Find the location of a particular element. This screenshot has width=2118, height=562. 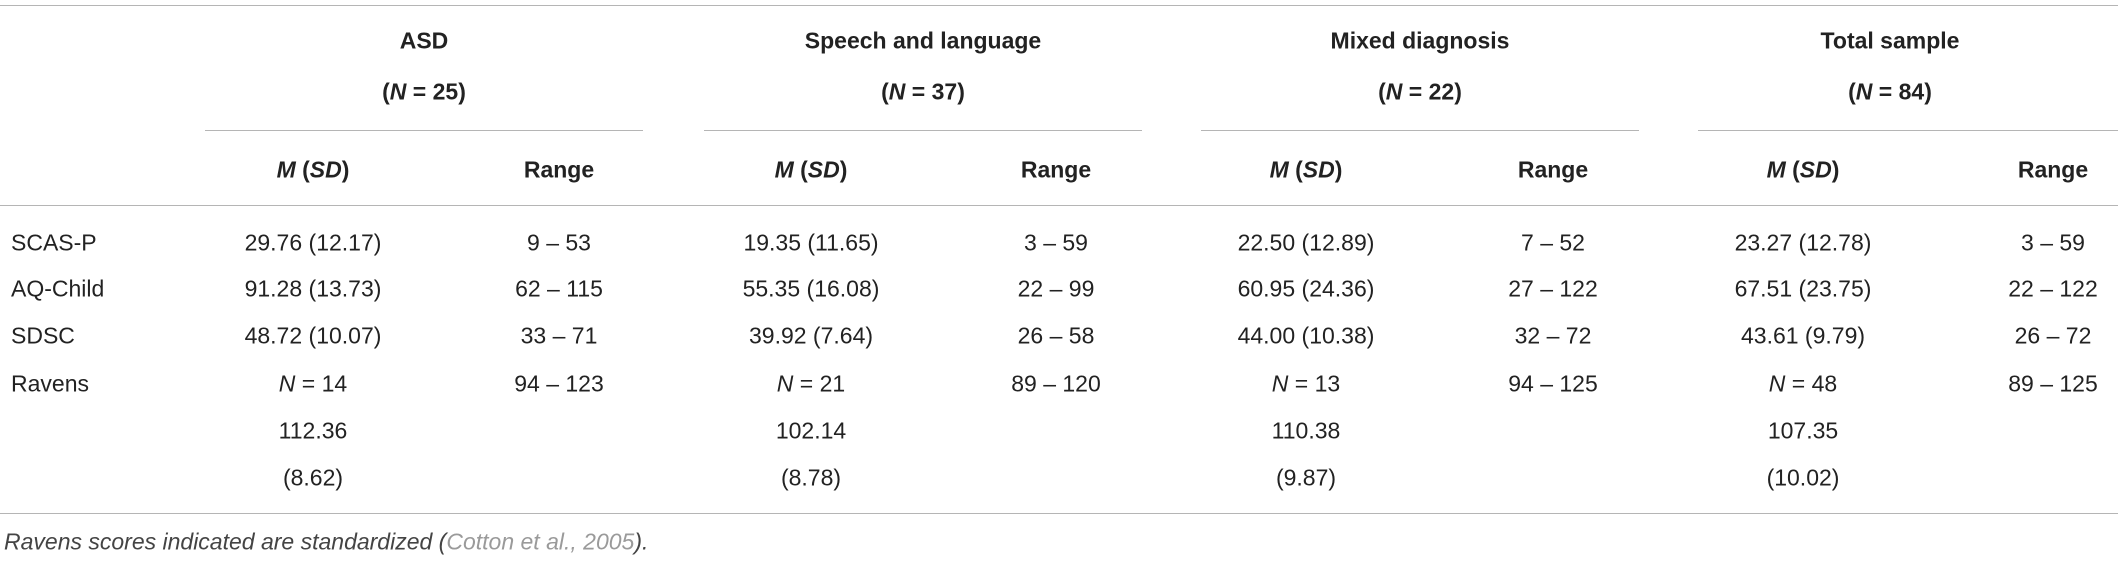

text: 62 – 115 is located at coordinates (559, 288).